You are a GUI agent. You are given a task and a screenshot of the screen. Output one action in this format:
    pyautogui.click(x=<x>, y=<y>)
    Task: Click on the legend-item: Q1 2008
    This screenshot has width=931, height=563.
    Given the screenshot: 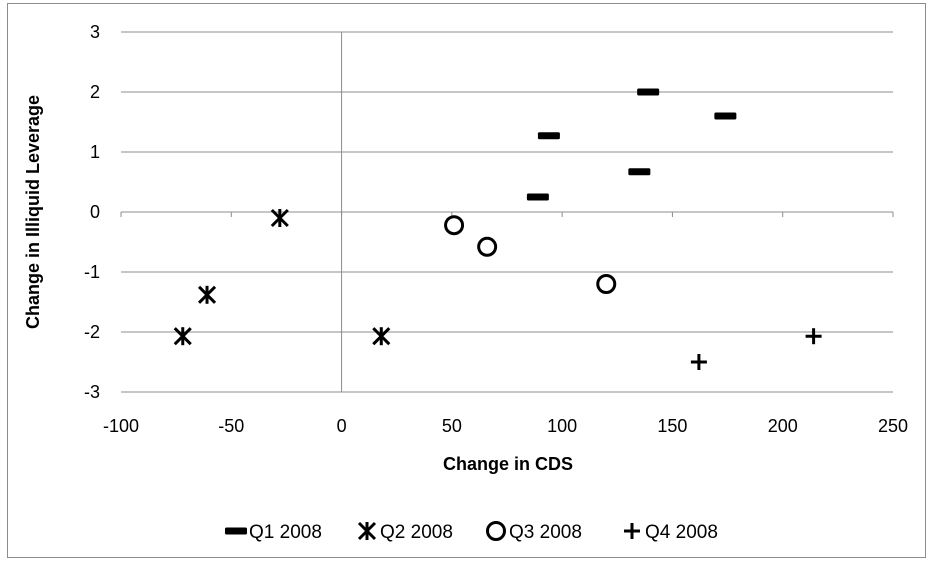 What is the action you would take?
    pyautogui.click(x=273, y=532)
    